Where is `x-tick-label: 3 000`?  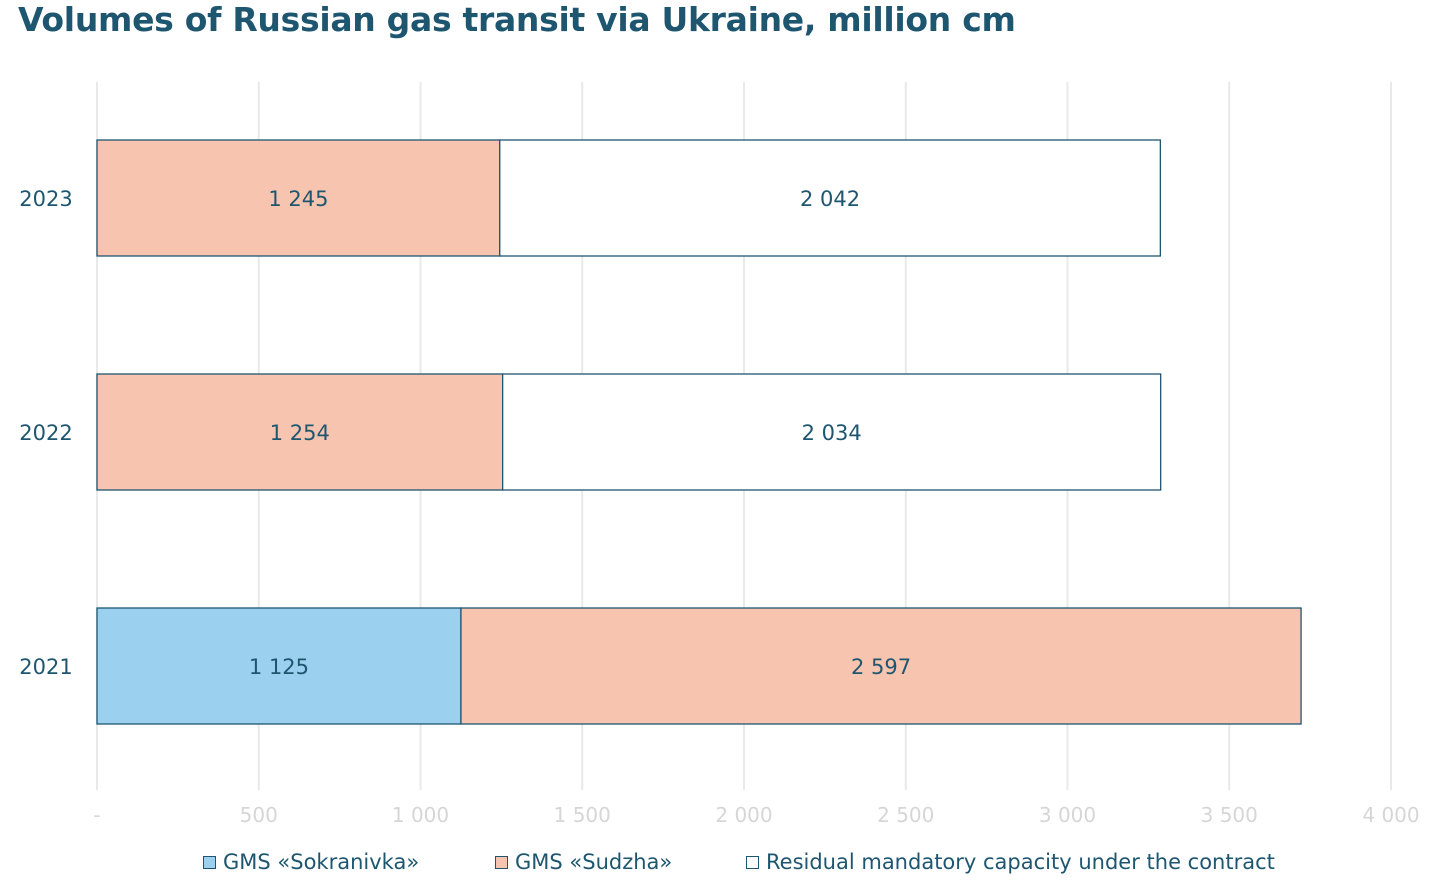 x-tick-label: 3 000 is located at coordinates (1067, 815).